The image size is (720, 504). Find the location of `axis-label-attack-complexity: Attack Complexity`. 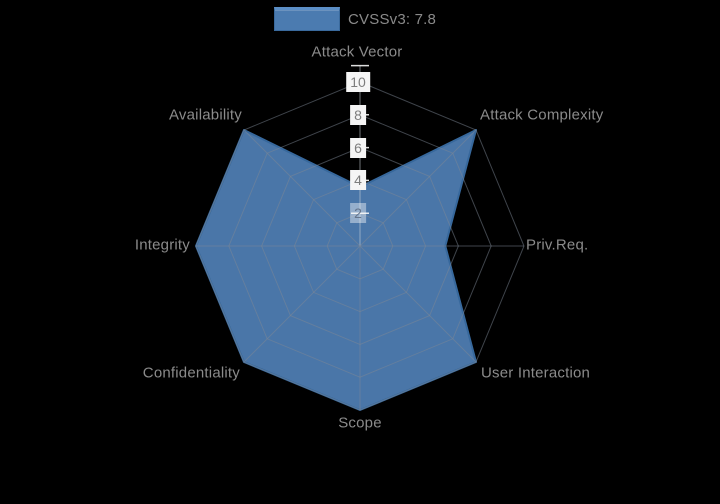

axis-label-attack-complexity: Attack Complexity is located at coordinates (542, 115).